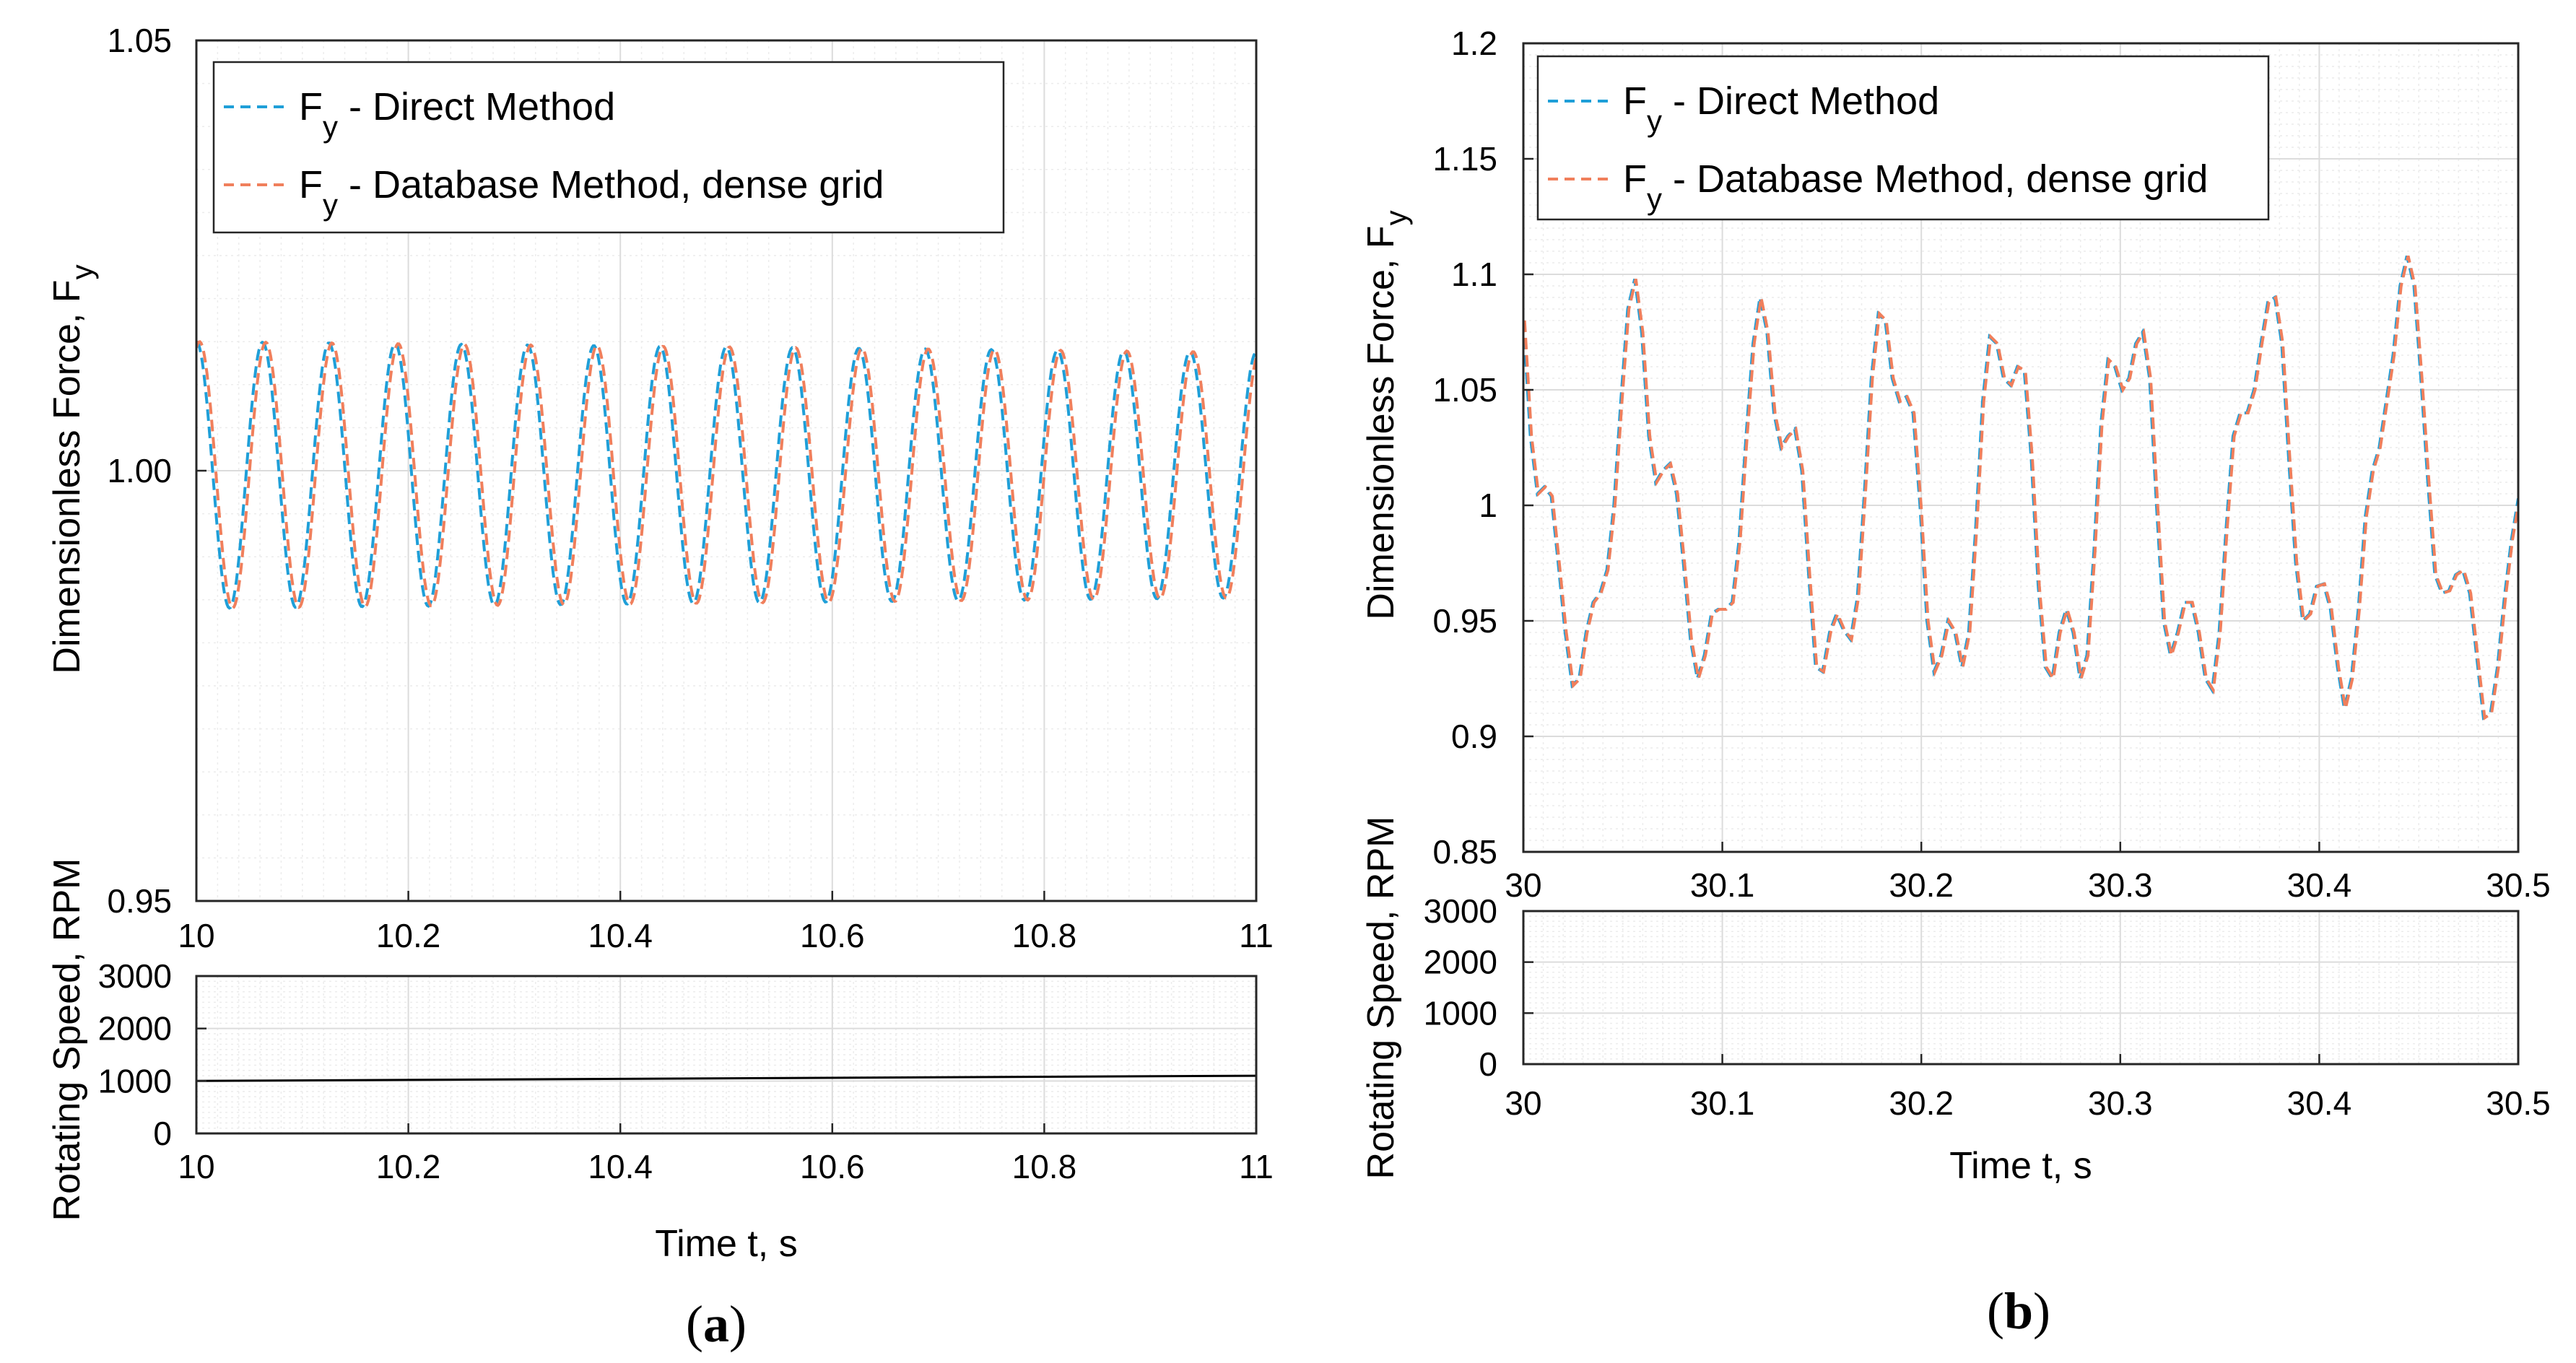 This screenshot has height=1363, width=2576. What do you see at coordinates (2518, 1103) in the screenshot?
I see `speed-plot-xtick-label: 30.5` at bounding box center [2518, 1103].